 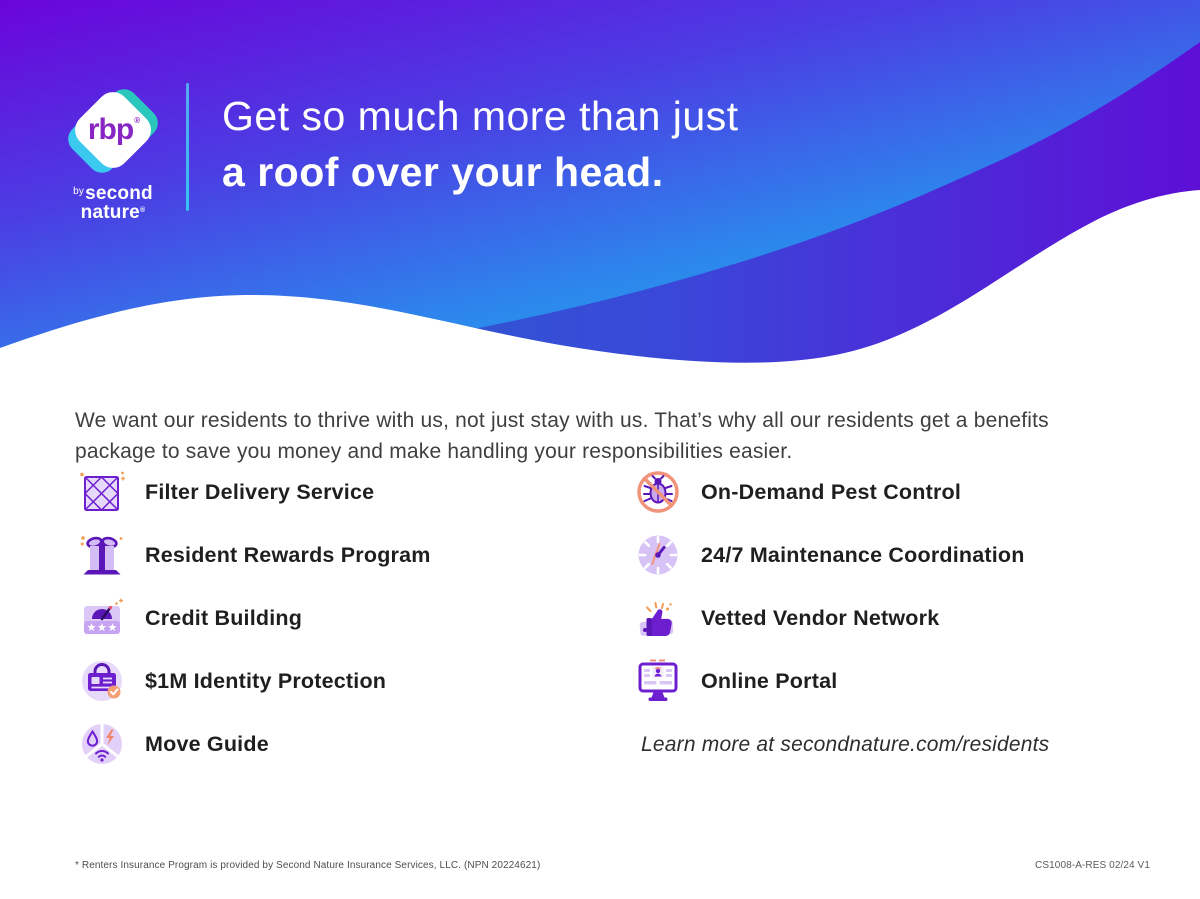 I want to click on benefit-pest-control: On-Demand Pest Control, so click(x=797, y=492).